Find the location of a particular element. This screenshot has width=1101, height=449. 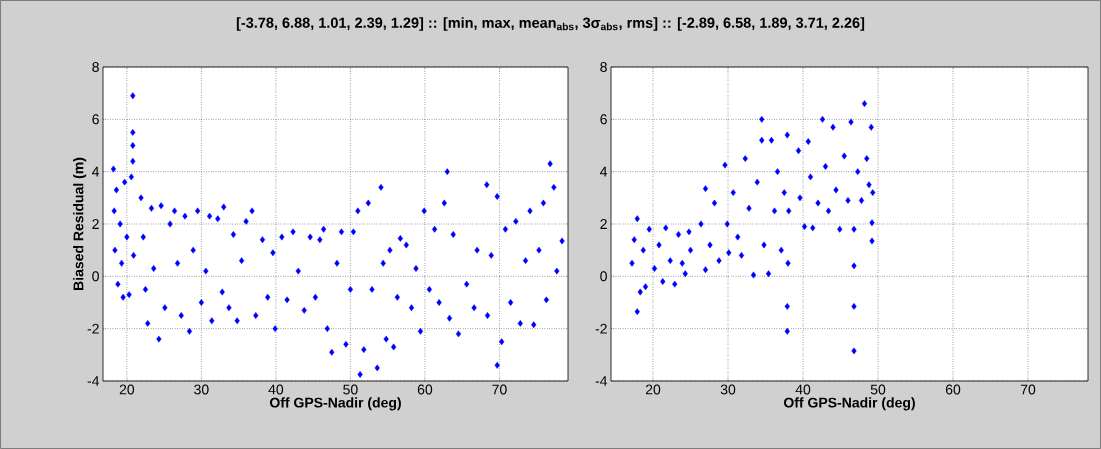

y-axis-title: Biased Residual (m) is located at coordinates (80, 223).